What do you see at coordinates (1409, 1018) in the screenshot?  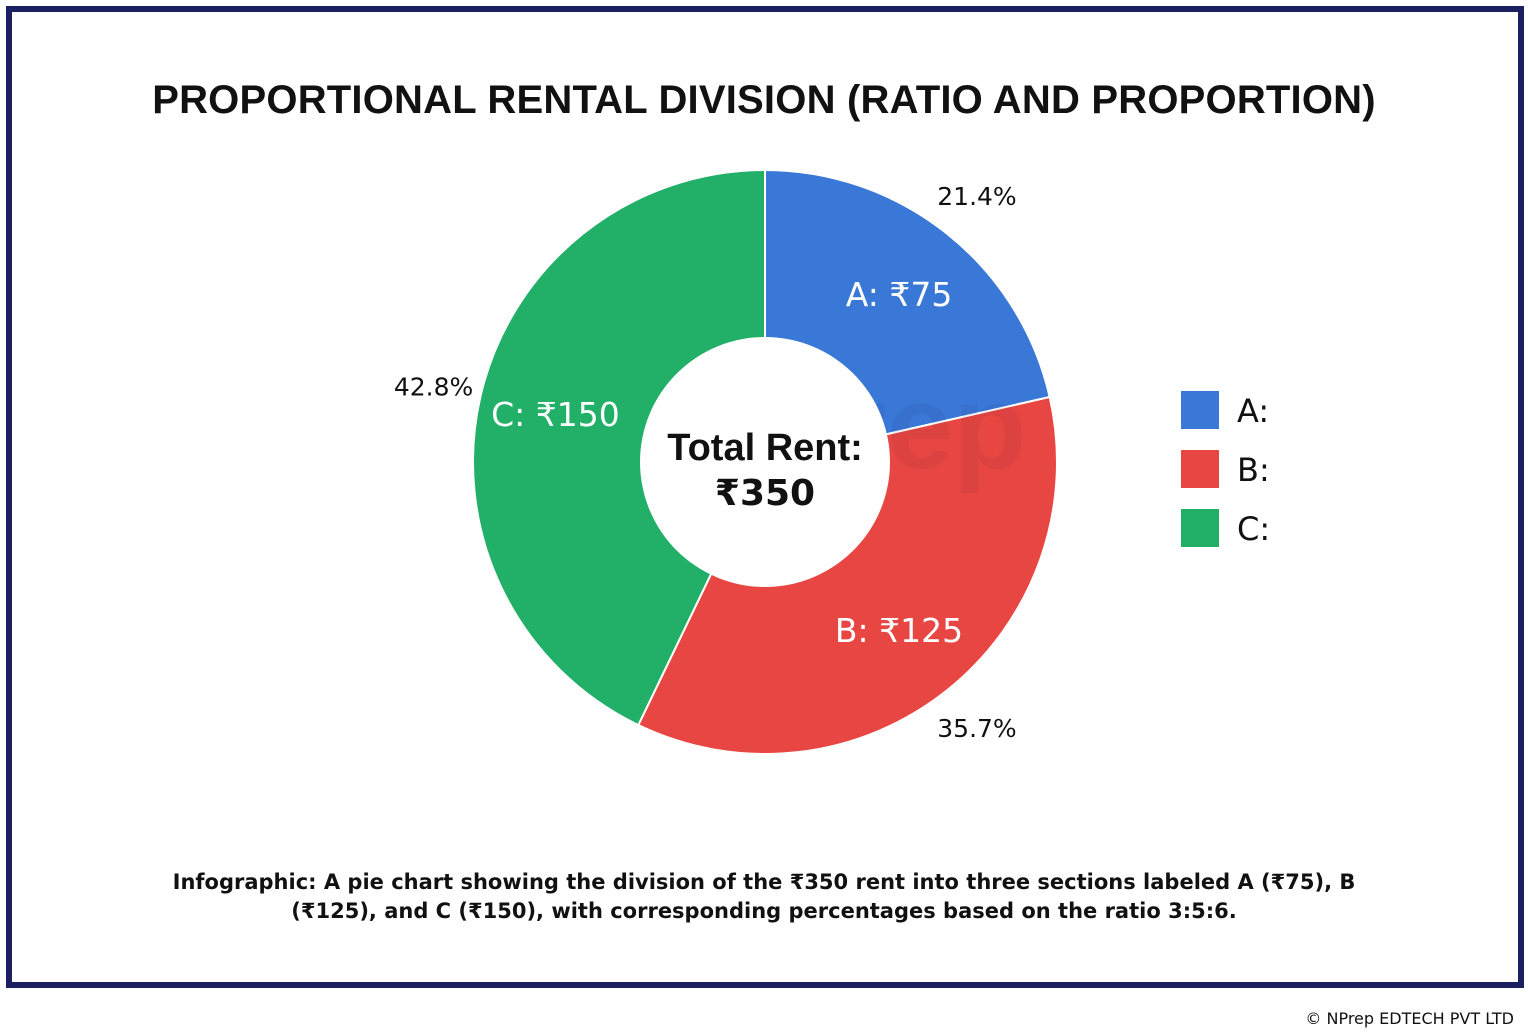 I see `copyright-text: © NPrep EDTECH PVT LTD` at bounding box center [1409, 1018].